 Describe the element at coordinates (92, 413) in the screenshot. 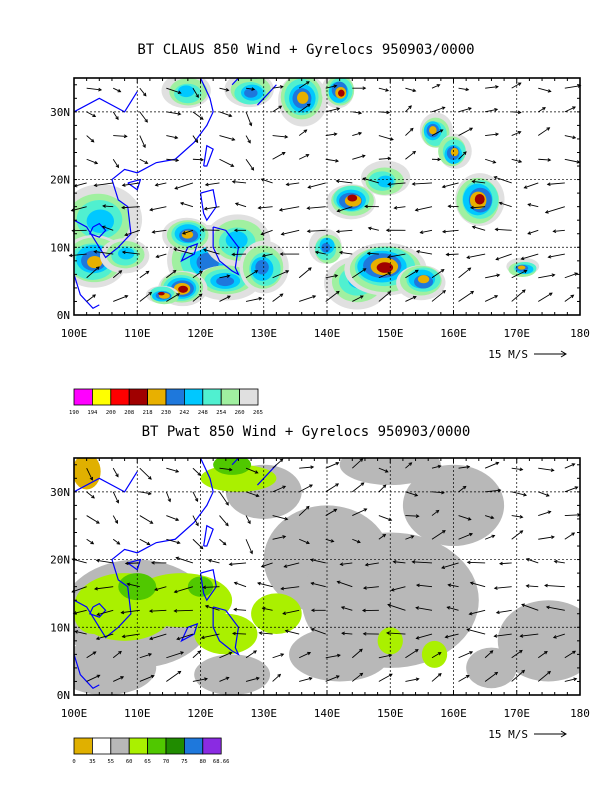

I see `colorbar-label: 194` at that location.